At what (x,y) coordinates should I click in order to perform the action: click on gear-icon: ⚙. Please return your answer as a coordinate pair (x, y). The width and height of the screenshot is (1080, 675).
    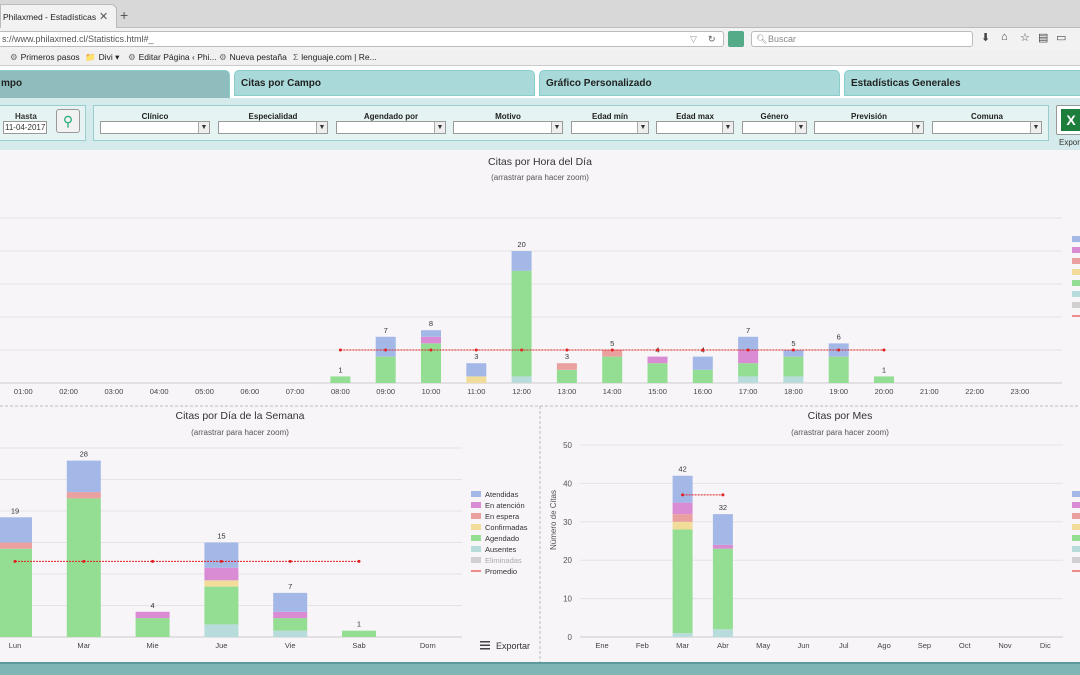
    Looking at the image, I should click on (132, 57).